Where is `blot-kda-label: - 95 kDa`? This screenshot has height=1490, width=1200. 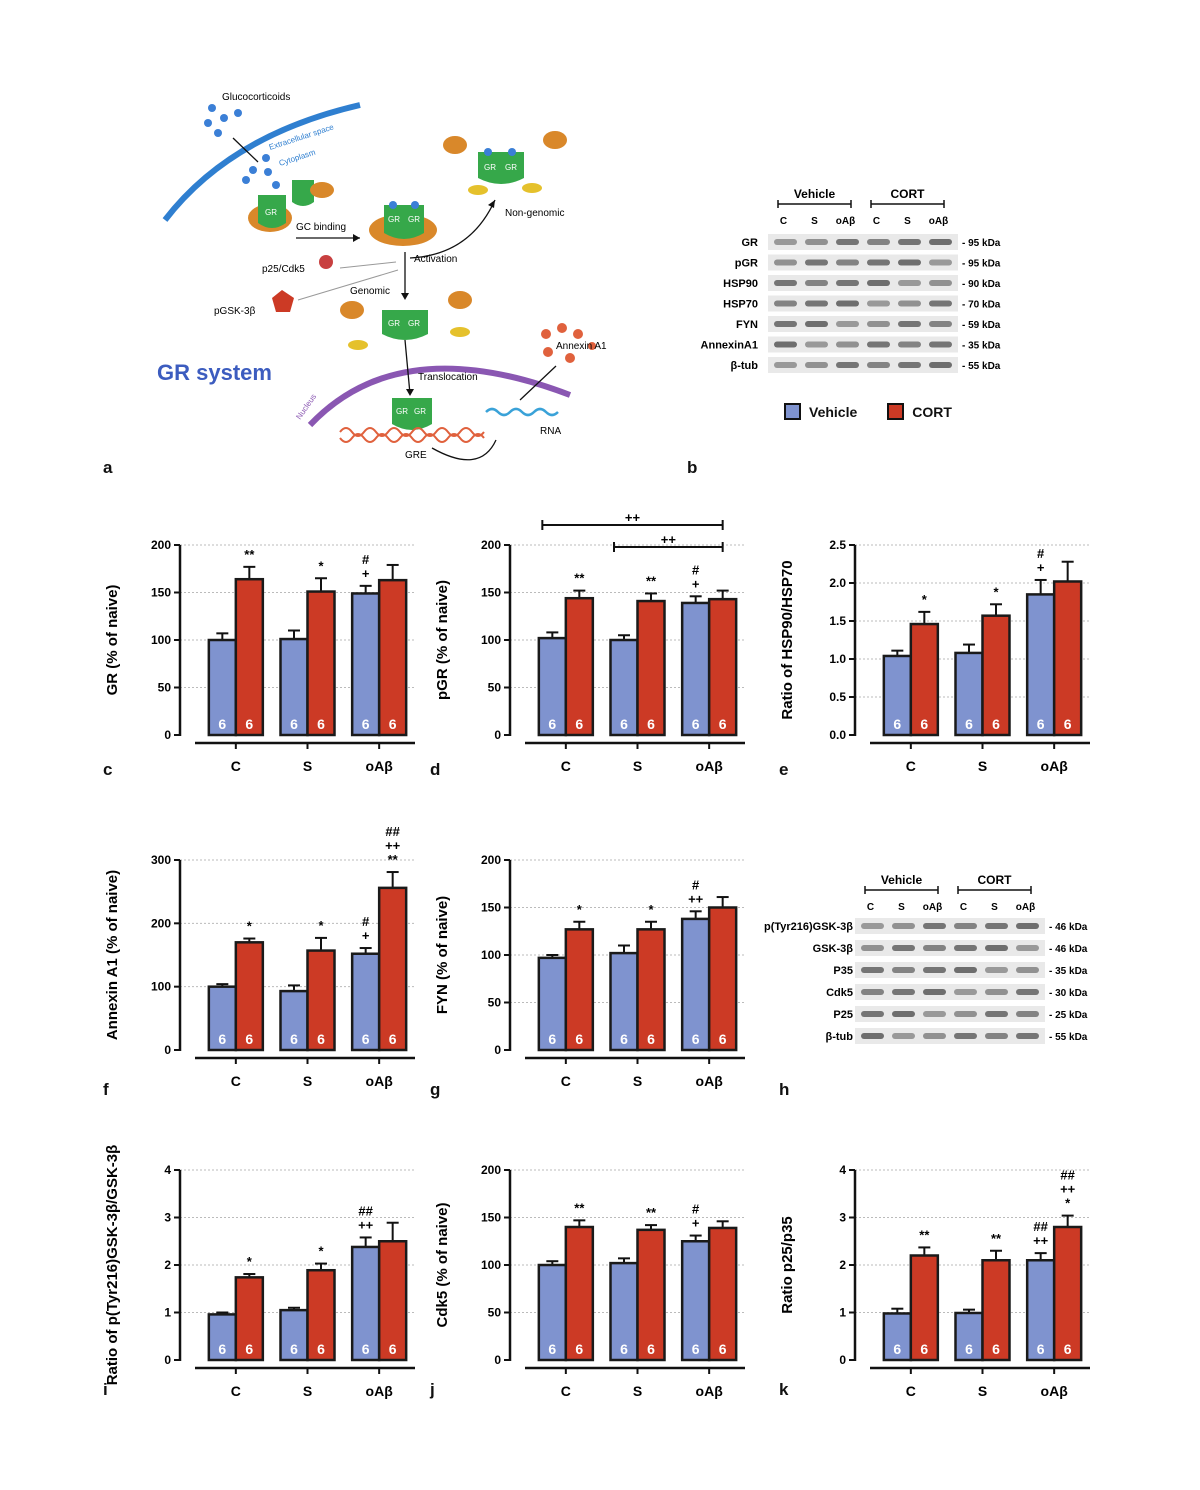
blot-kda-label: - 95 kDa is located at coordinates (981, 264).